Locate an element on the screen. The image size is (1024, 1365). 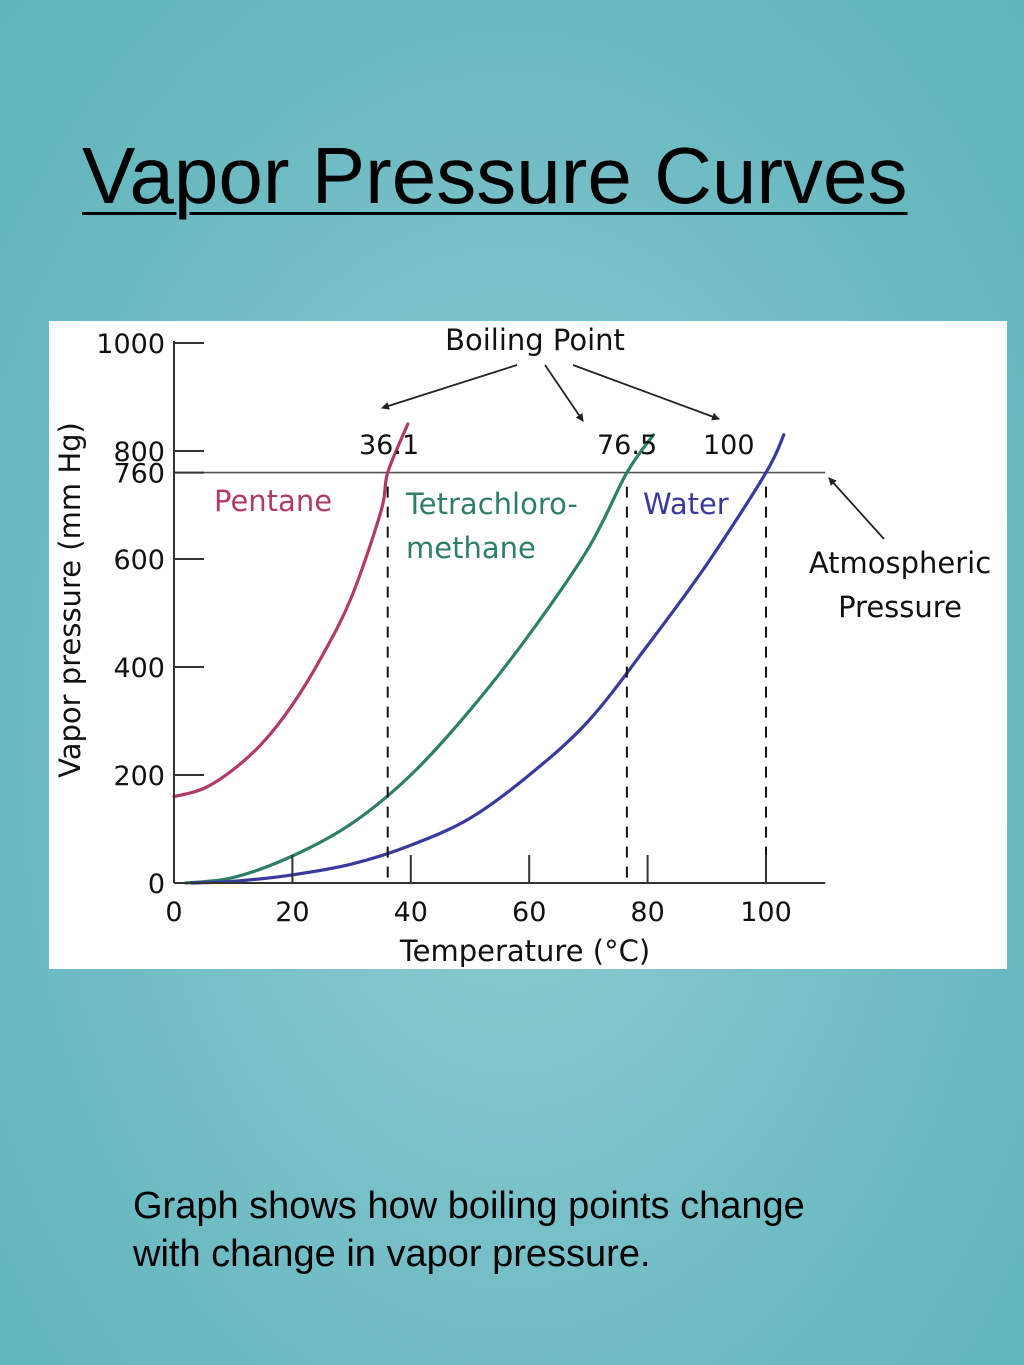
tetrachloromethane-boiling-arrow is located at coordinates (564, 393).